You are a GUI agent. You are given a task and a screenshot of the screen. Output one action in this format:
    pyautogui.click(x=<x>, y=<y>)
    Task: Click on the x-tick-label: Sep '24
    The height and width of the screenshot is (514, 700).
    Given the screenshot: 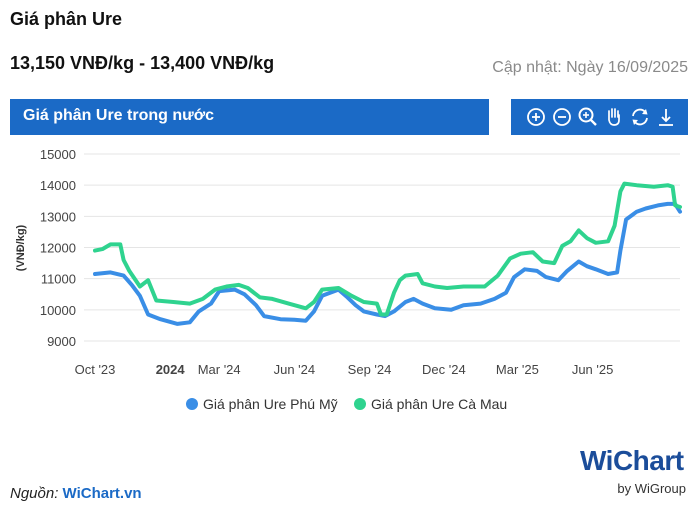 What is the action you would take?
    pyautogui.click(x=370, y=369)
    